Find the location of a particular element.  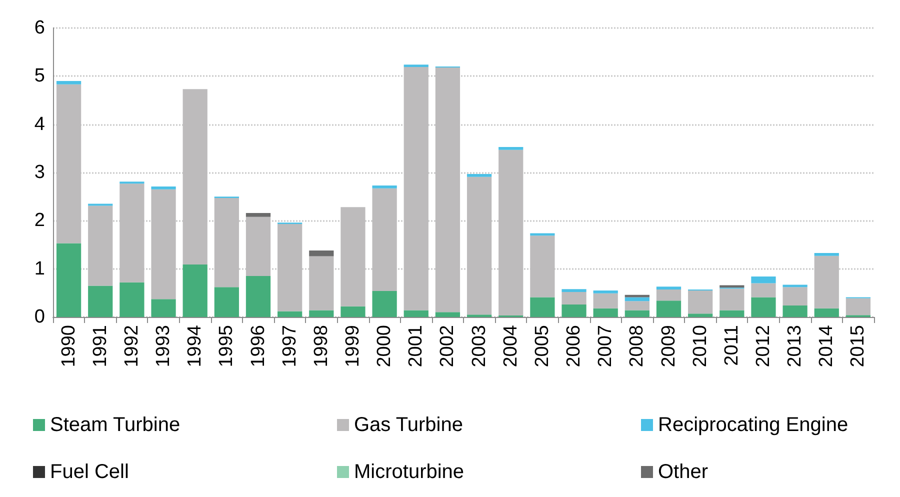

x-tick-label: 1999 is located at coordinates (353, 346).